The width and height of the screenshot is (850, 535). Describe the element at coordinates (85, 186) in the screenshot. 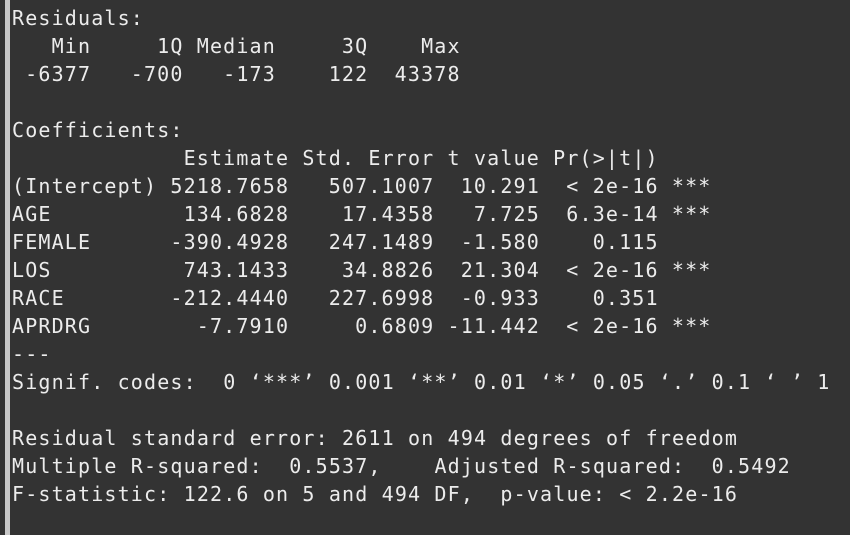

I see `row-name: (Intercept)` at that location.